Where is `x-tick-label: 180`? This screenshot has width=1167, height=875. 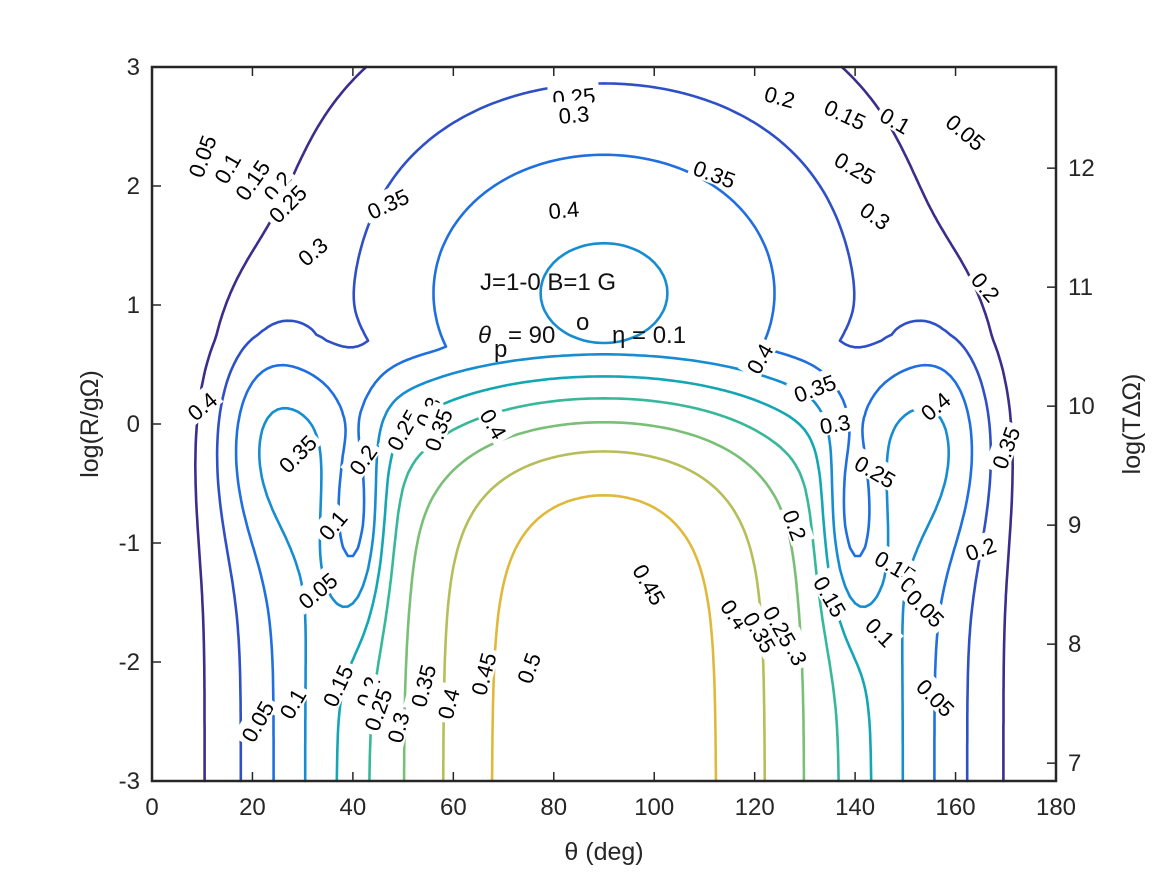
x-tick-label: 180 is located at coordinates (1056, 807).